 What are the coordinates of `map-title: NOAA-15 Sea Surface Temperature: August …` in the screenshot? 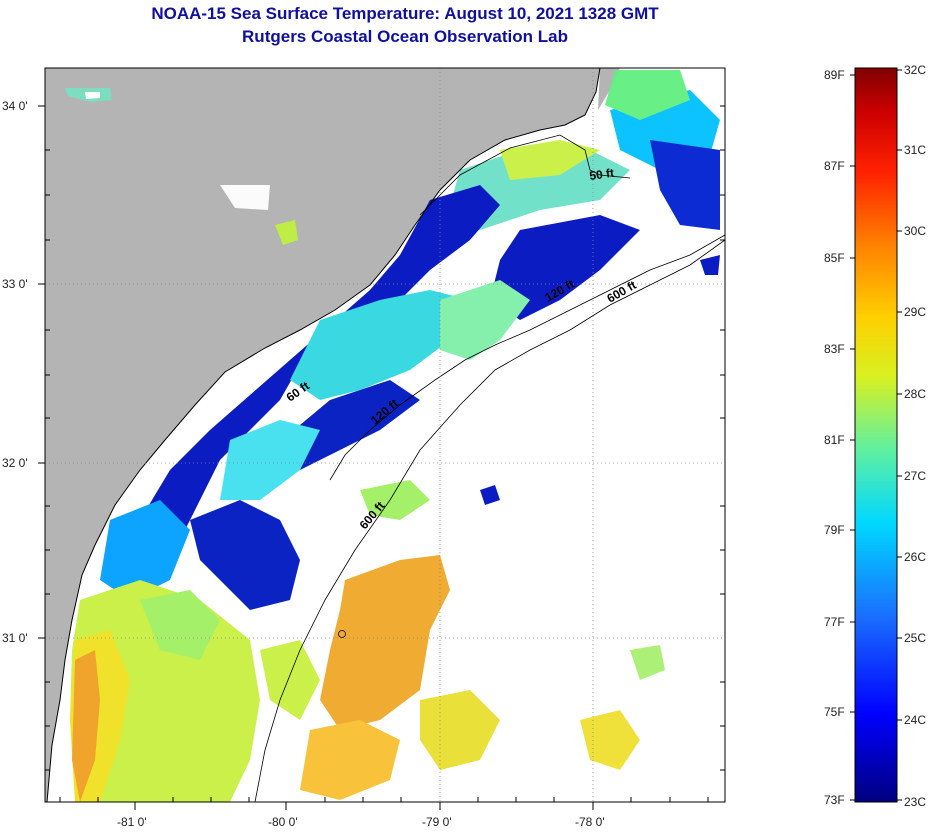 It's located at (405, 13).